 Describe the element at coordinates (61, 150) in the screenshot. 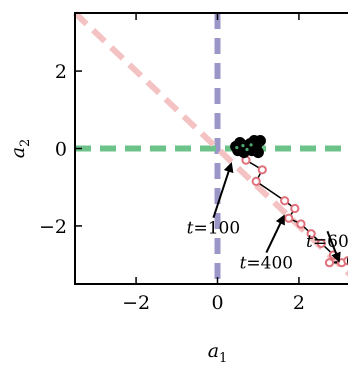

I see `y-tick-label: 0` at that location.